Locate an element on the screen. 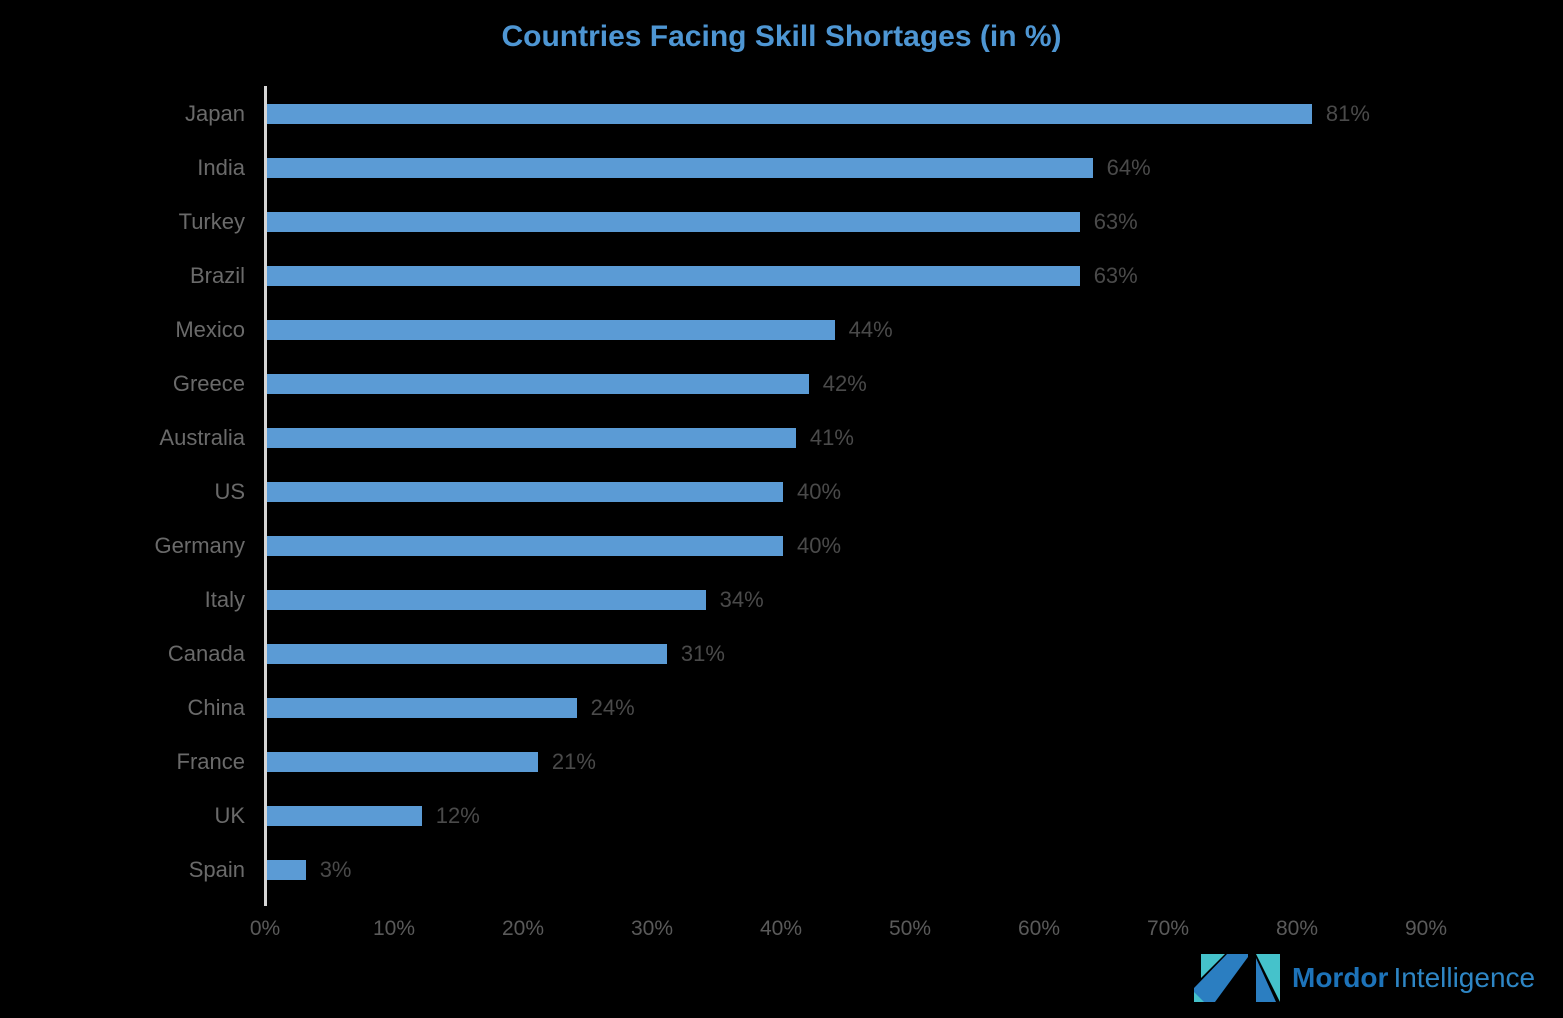  bar-row: UK 12% is located at coordinates (781, 816).